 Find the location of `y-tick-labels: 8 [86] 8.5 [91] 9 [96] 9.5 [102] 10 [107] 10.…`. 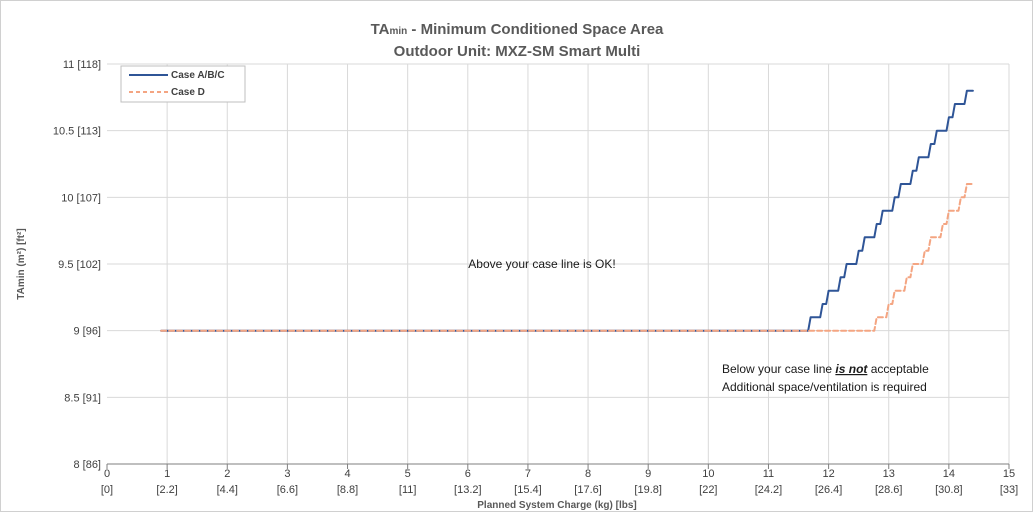

y-tick-labels: 8 [86] 8.5 [91] 9 [96] 9.5 [102] 10 [107] 10.… is located at coordinates (77, 265).